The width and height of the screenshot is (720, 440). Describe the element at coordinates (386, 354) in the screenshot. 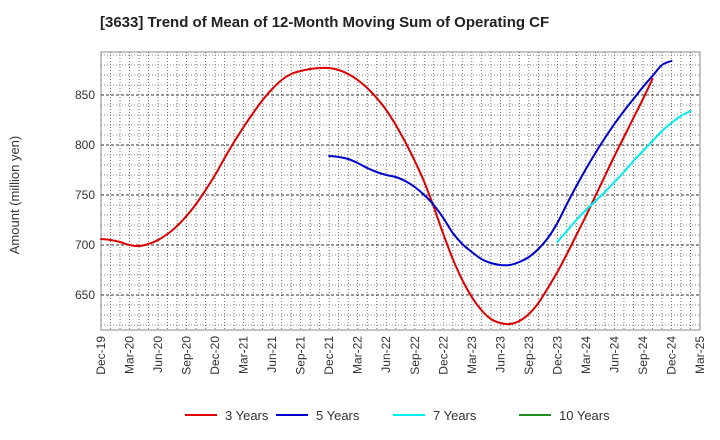

I see `x-tick-label: Jun-22` at that location.